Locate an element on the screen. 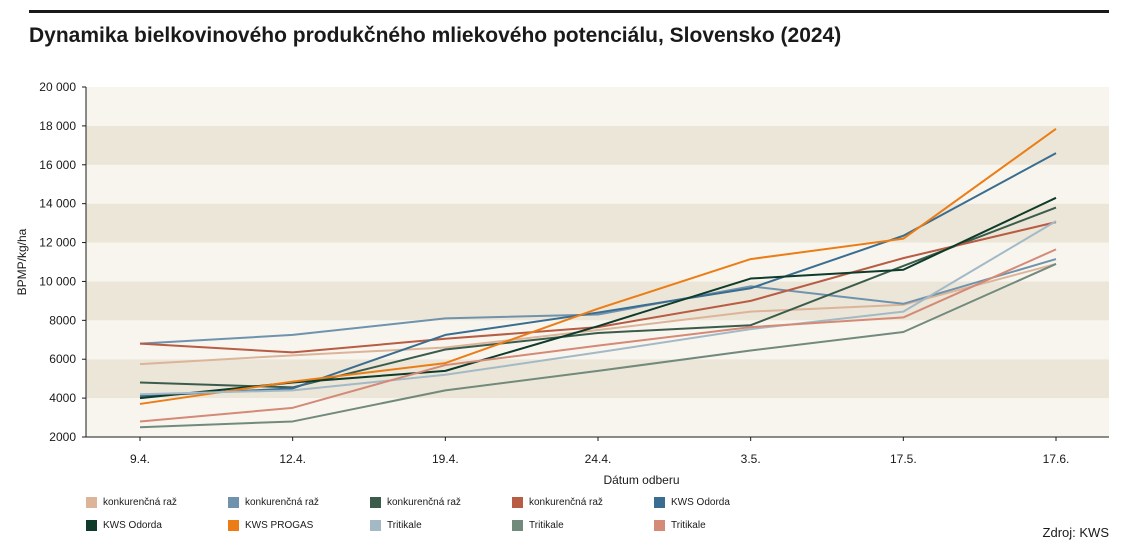  x-tick-label: 17.6. is located at coordinates (1056, 459).